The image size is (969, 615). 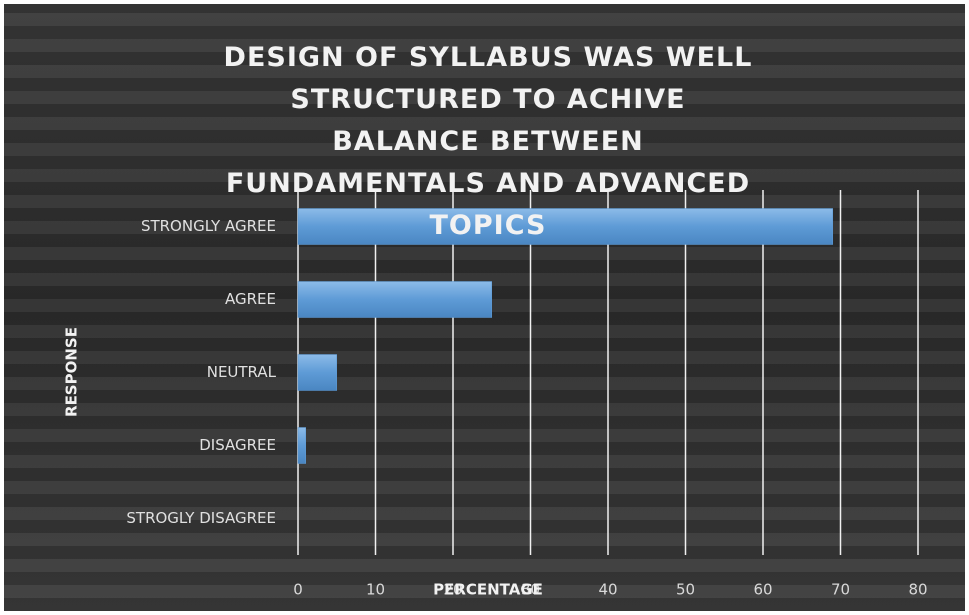 I want to click on x-tick-label: 60, so click(x=762, y=590).